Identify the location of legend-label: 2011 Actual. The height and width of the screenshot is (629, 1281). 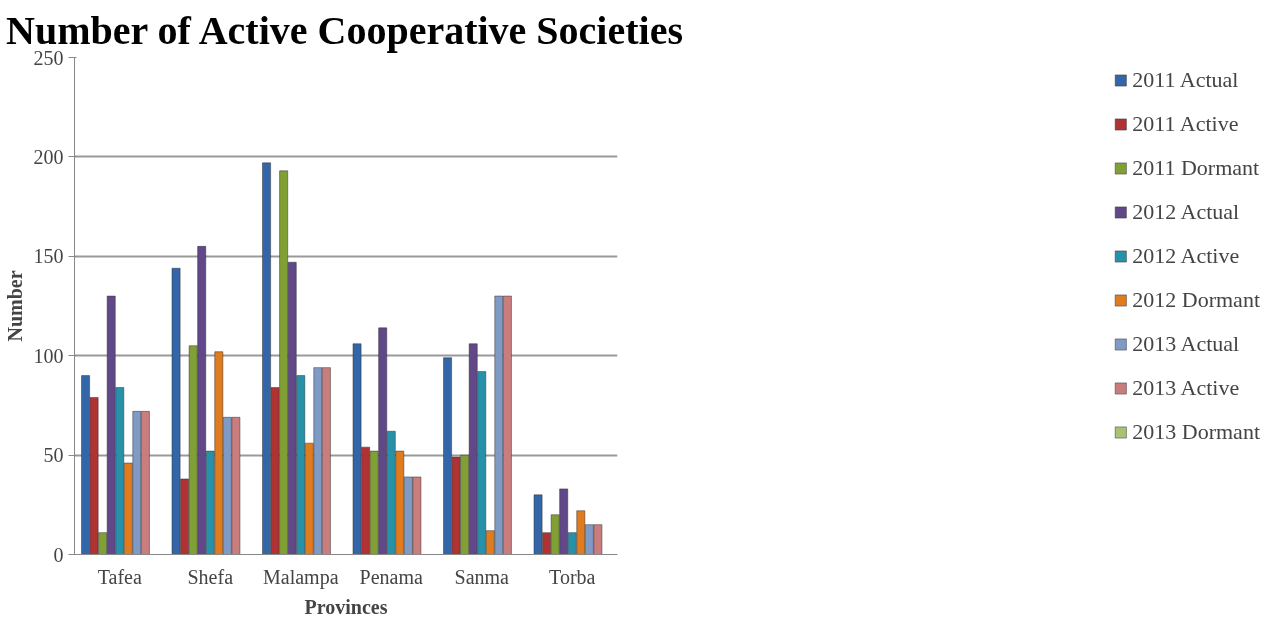
(1185, 80).